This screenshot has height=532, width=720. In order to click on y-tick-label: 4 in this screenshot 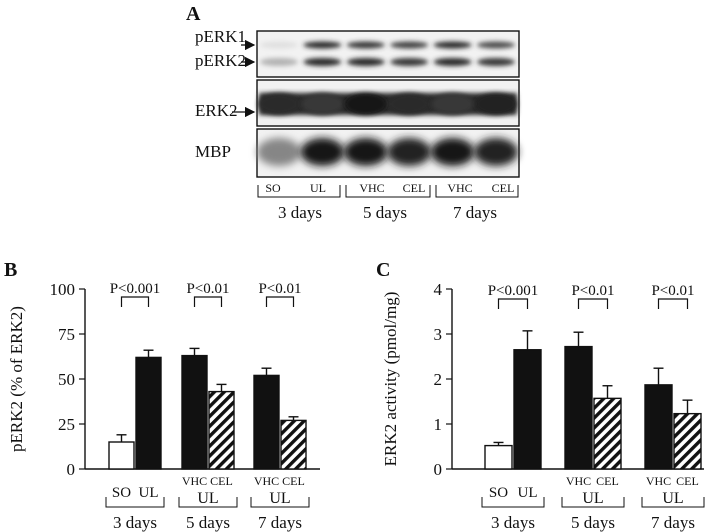, I will do `click(438, 289)`.